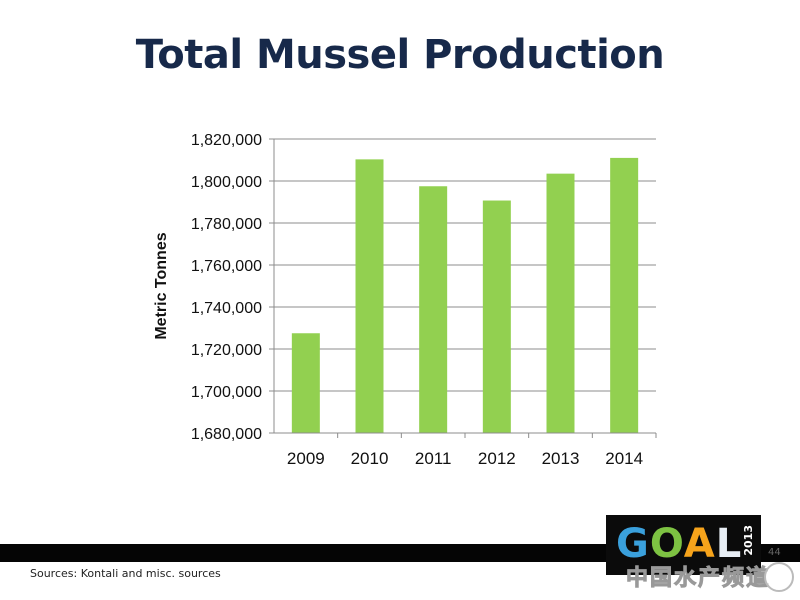 The width and height of the screenshot is (800, 600). I want to click on x-tick-label: 2014, so click(624, 458).